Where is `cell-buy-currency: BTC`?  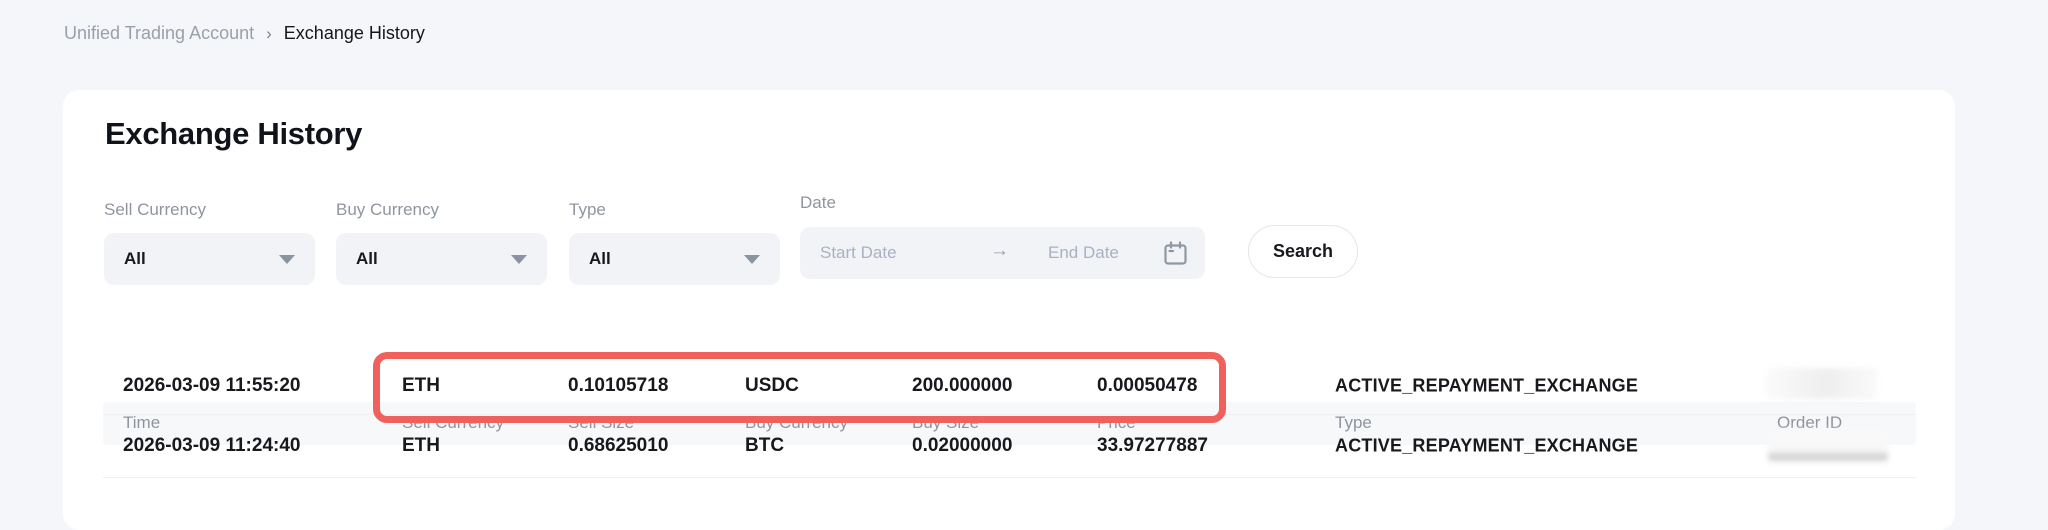 cell-buy-currency: BTC is located at coordinates (765, 445).